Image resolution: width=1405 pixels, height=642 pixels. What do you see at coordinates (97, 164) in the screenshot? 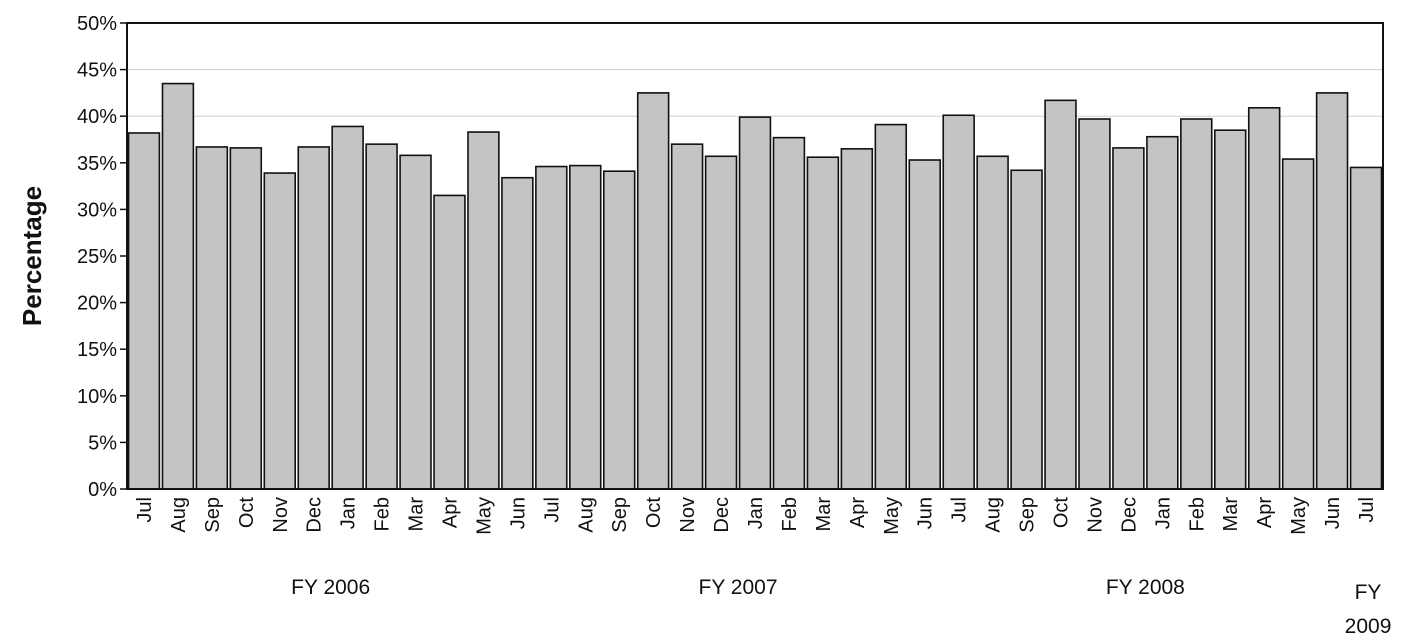
I see `y-tick-label: 35%` at bounding box center [97, 164].